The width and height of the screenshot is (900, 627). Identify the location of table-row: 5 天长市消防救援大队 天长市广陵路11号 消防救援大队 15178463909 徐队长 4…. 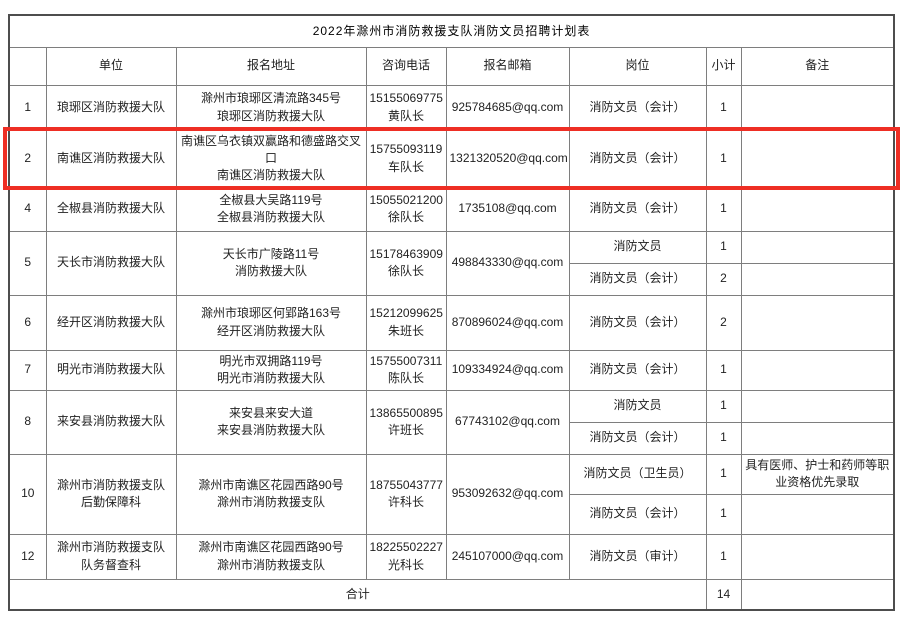
(451, 263).